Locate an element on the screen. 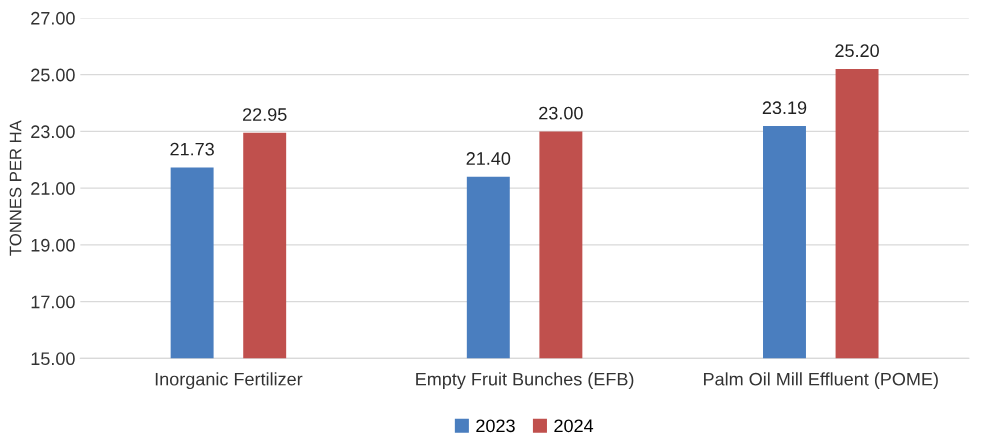  x-tick-label: Inorganic Fertilizer is located at coordinates (229, 381).